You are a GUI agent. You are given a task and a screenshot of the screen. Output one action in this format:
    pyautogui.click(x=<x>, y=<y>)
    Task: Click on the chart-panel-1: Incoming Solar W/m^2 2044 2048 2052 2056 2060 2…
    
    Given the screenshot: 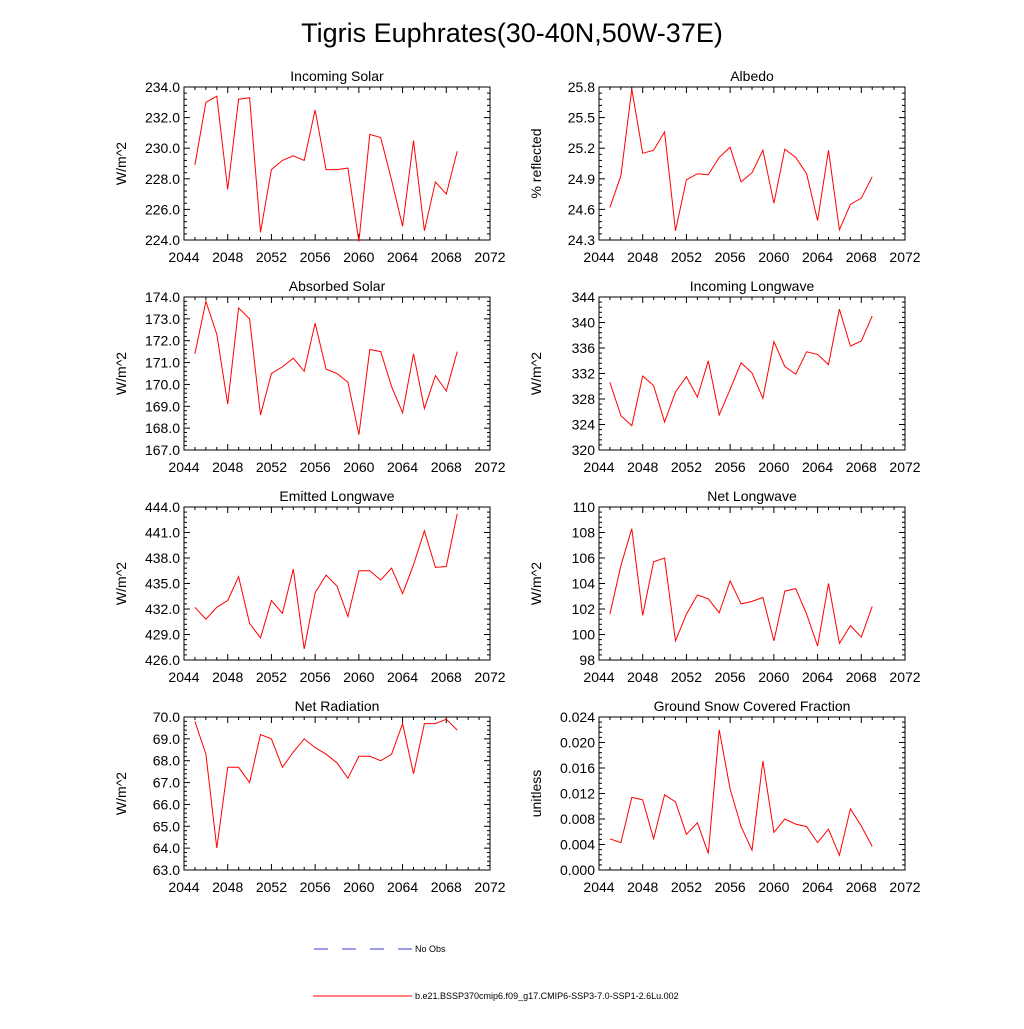 What is the action you would take?
    pyautogui.click(x=309, y=166)
    